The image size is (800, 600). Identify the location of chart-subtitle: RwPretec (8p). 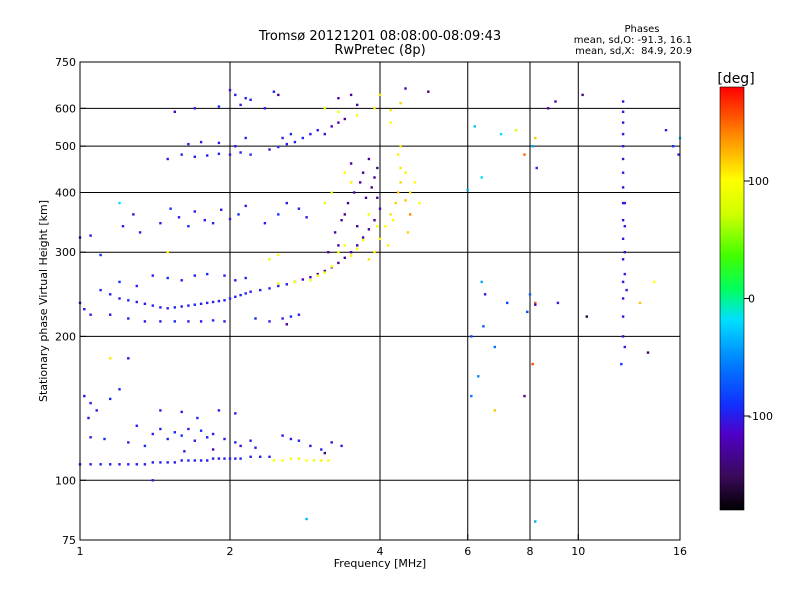
(379, 50).